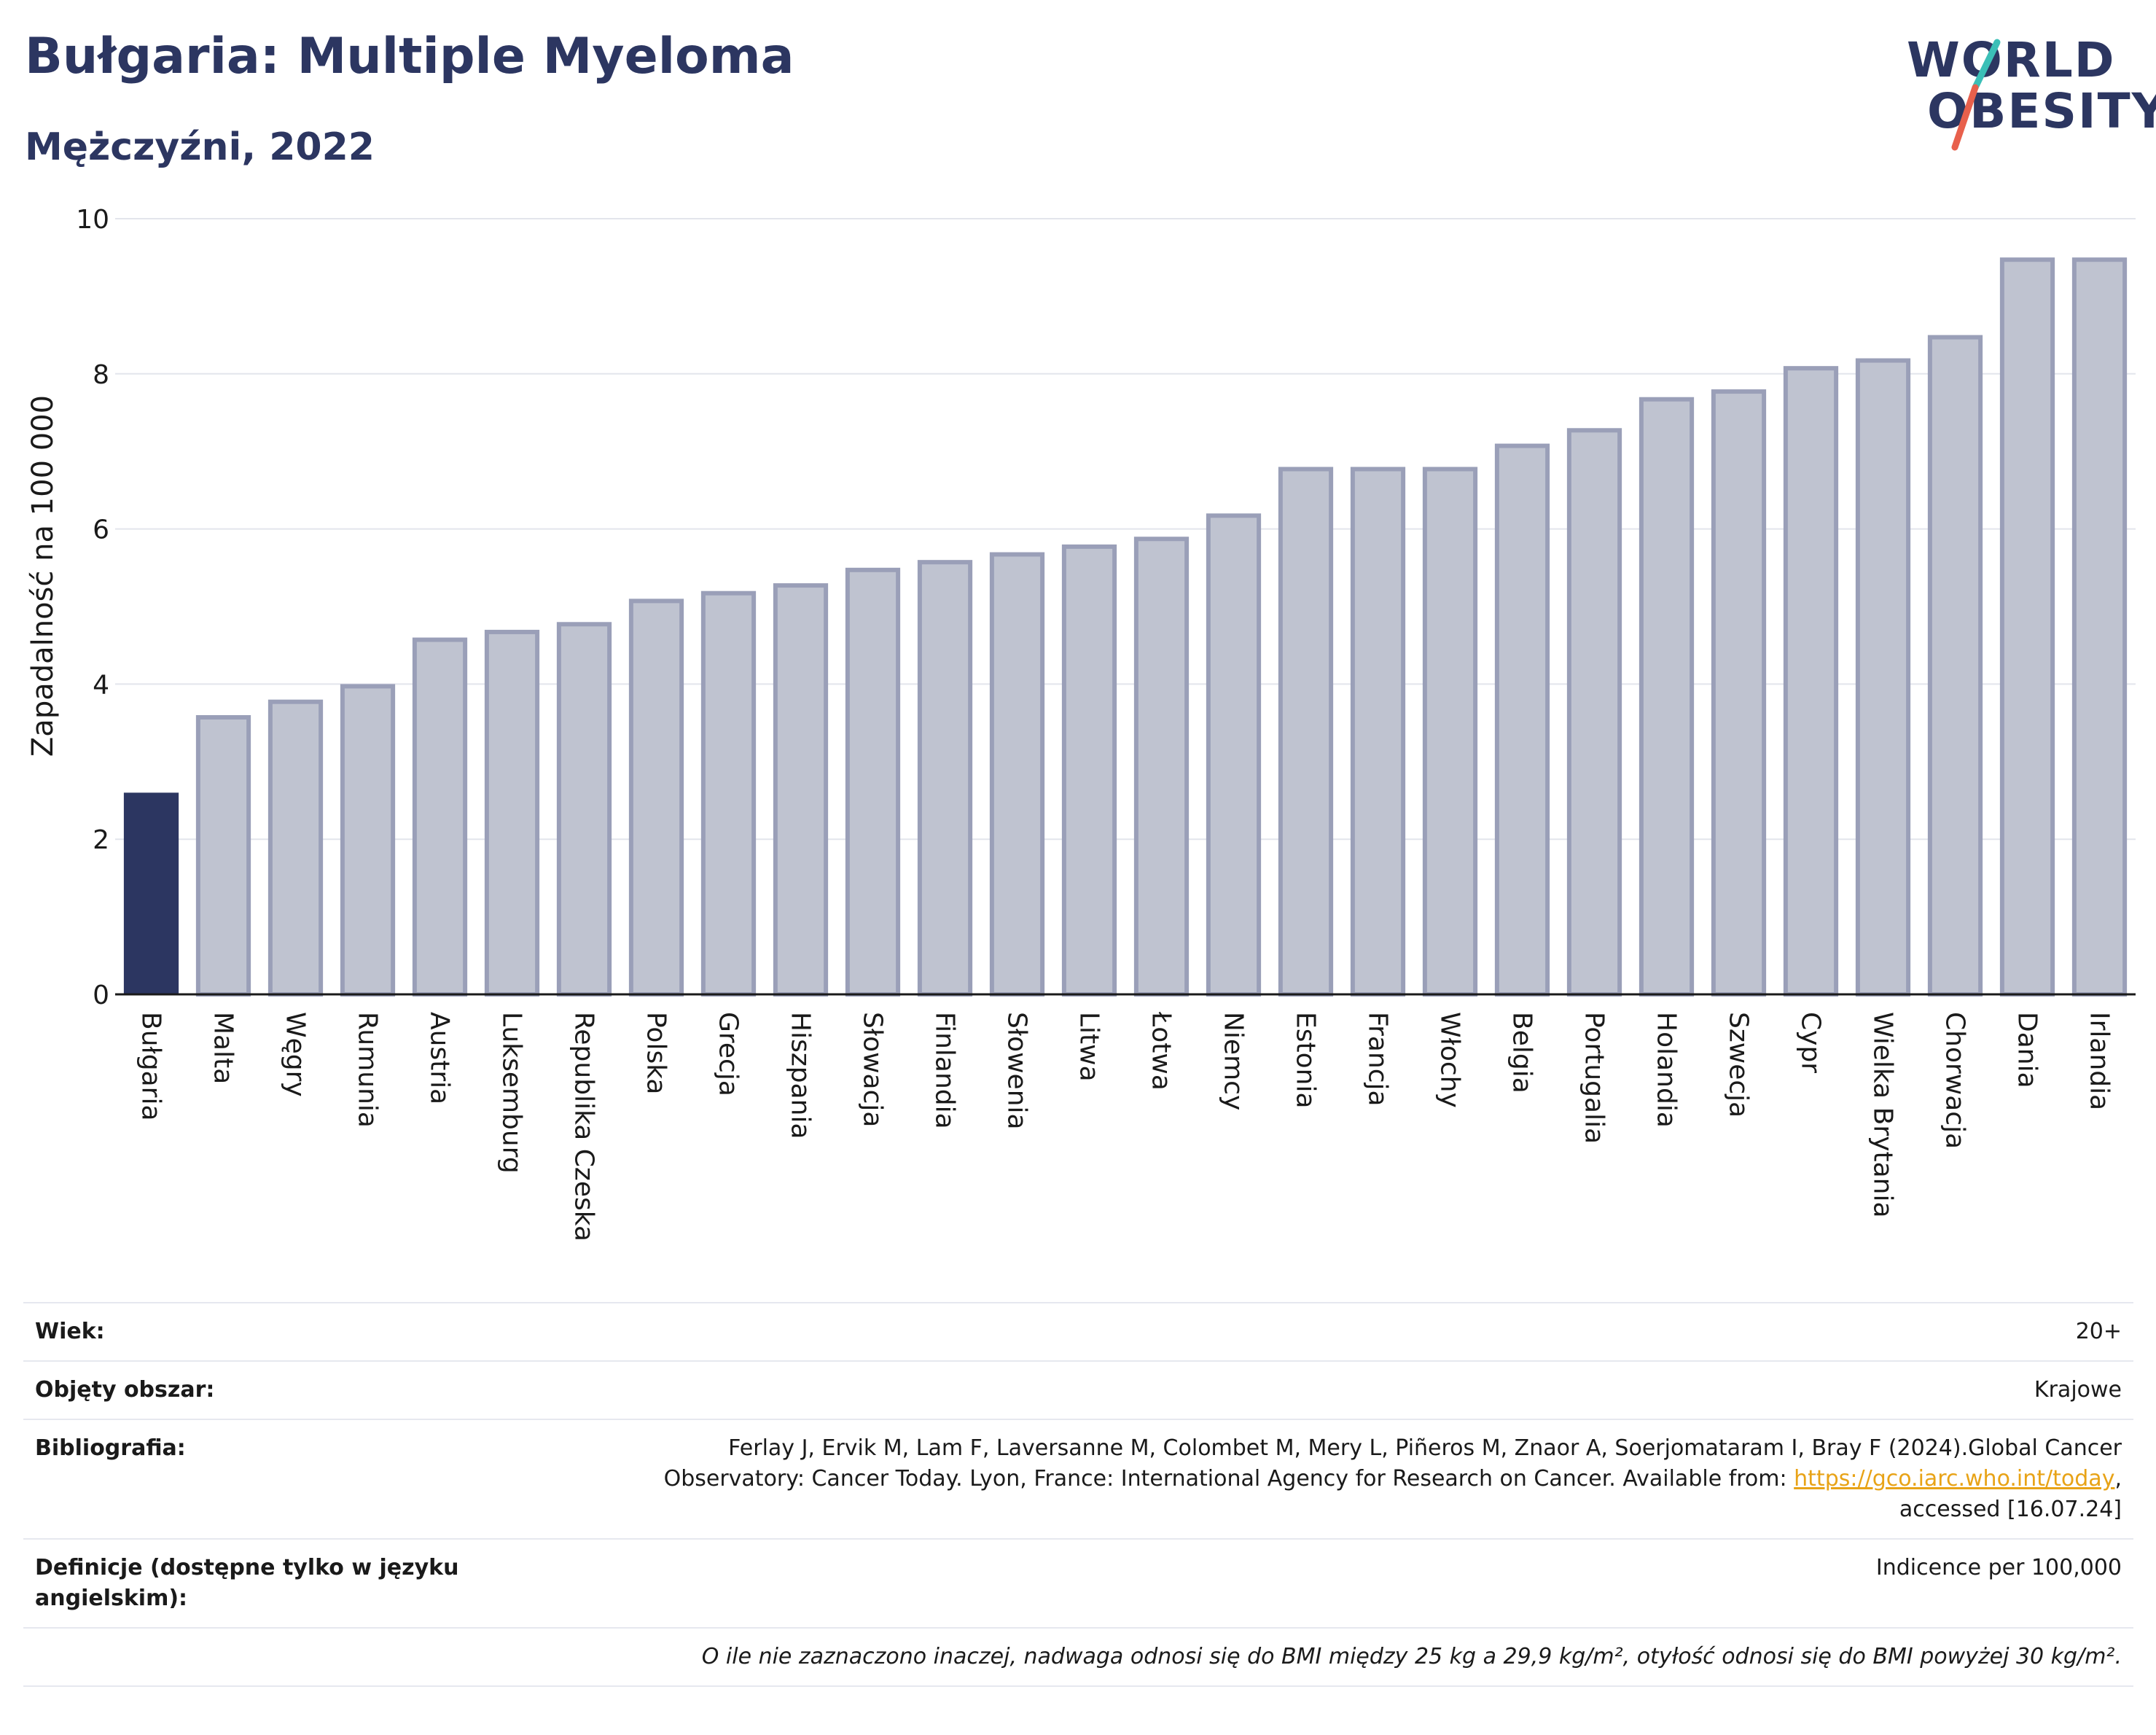 This screenshot has height=1735, width=2156. I want to click on x-tick-label: Słowenia, so click(1017, 1071).